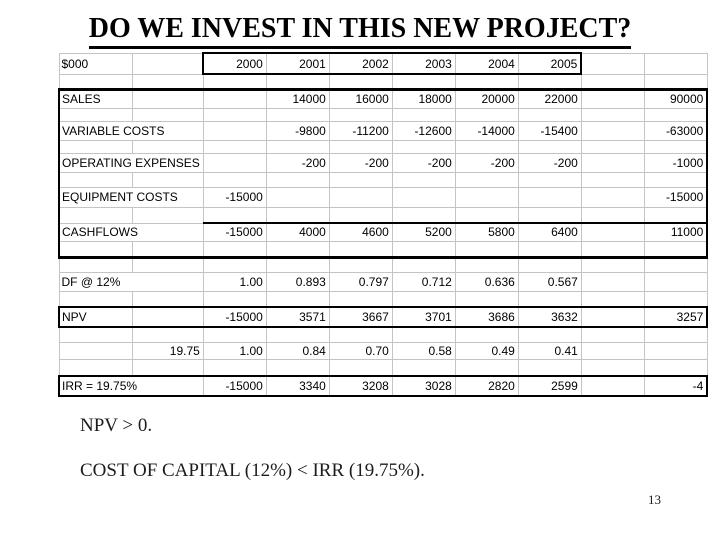 The height and width of the screenshot is (540, 720). Describe the element at coordinates (297, 232) in the screenshot. I see `cell-cashflows-3: 4000` at that location.